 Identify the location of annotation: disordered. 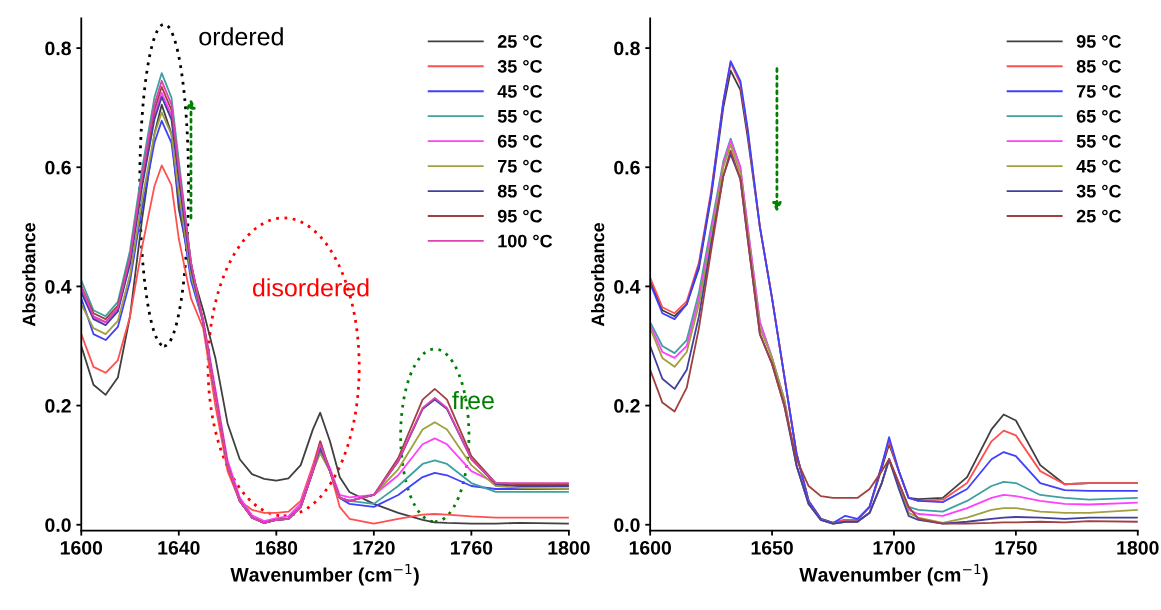
(310, 287).